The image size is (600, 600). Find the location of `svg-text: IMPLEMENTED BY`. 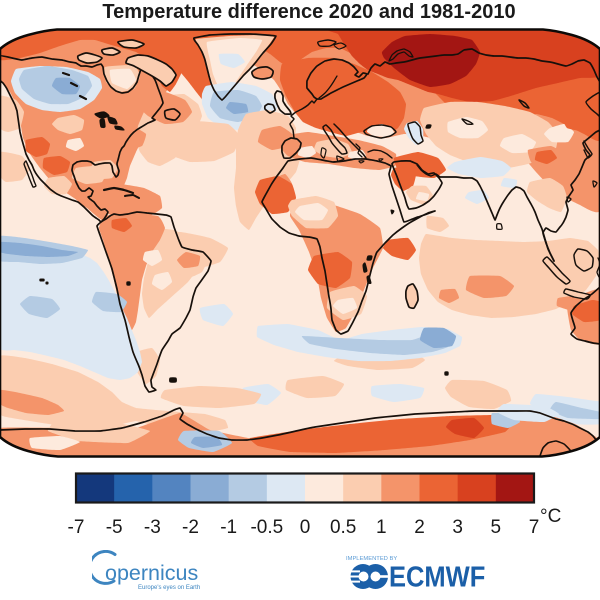

svg-text: IMPLEMENTED BY is located at coordinates (371, 559).